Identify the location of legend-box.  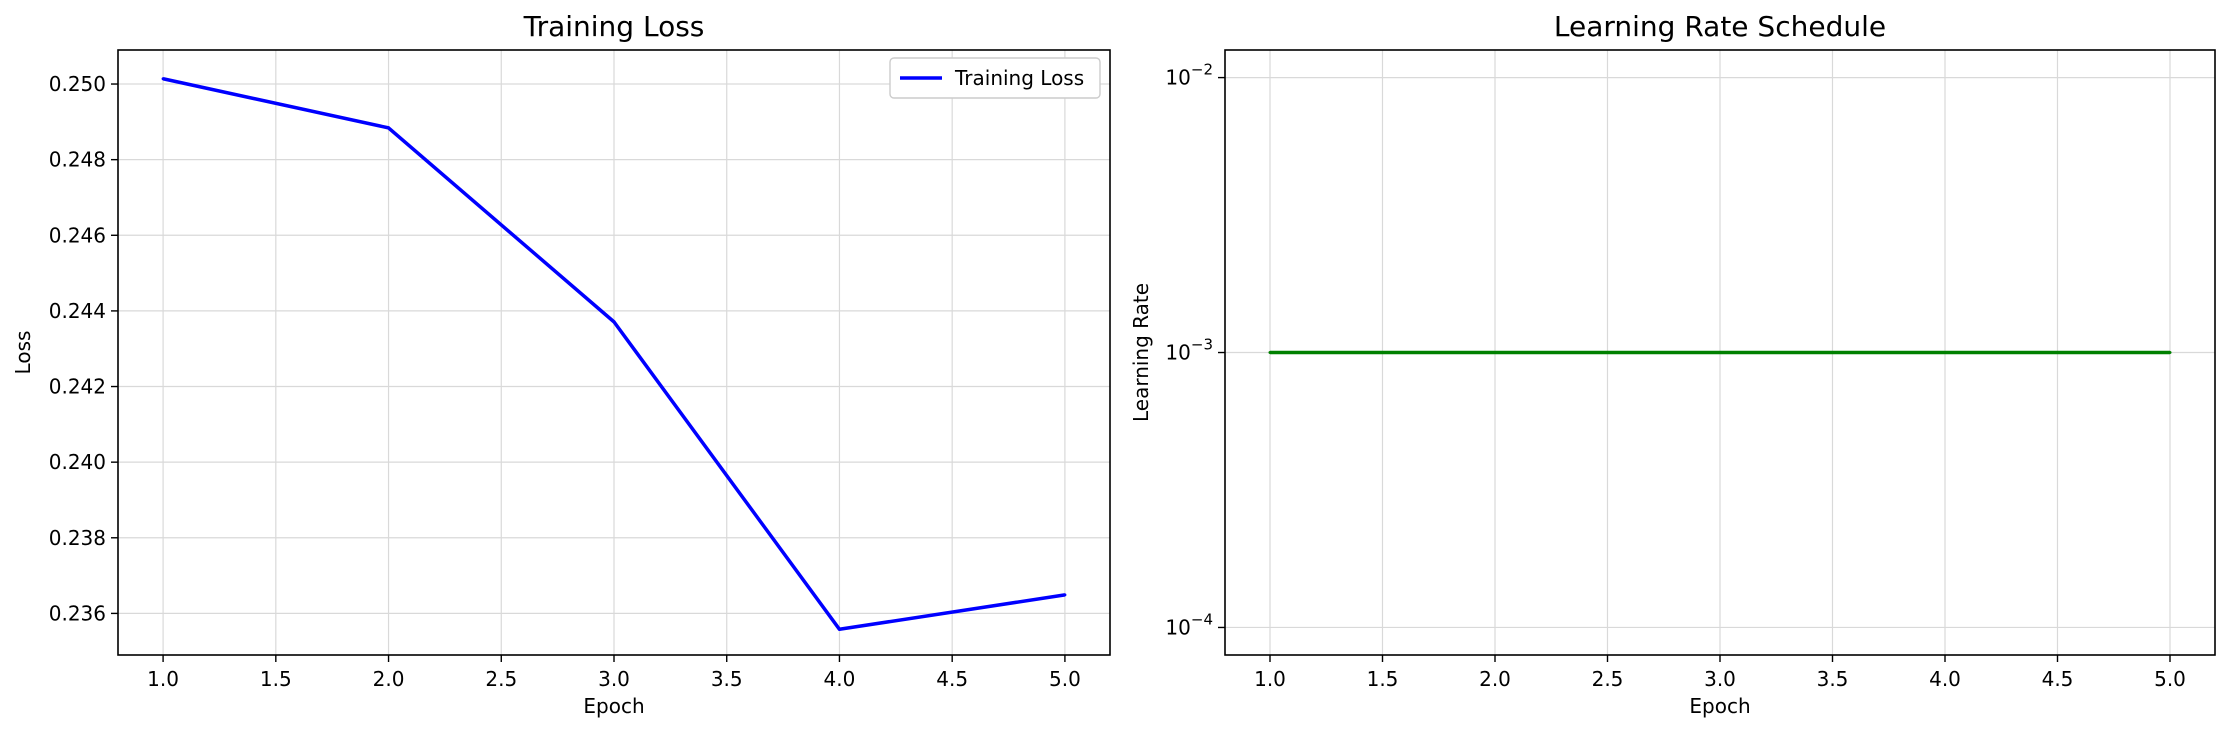
(995, 78).